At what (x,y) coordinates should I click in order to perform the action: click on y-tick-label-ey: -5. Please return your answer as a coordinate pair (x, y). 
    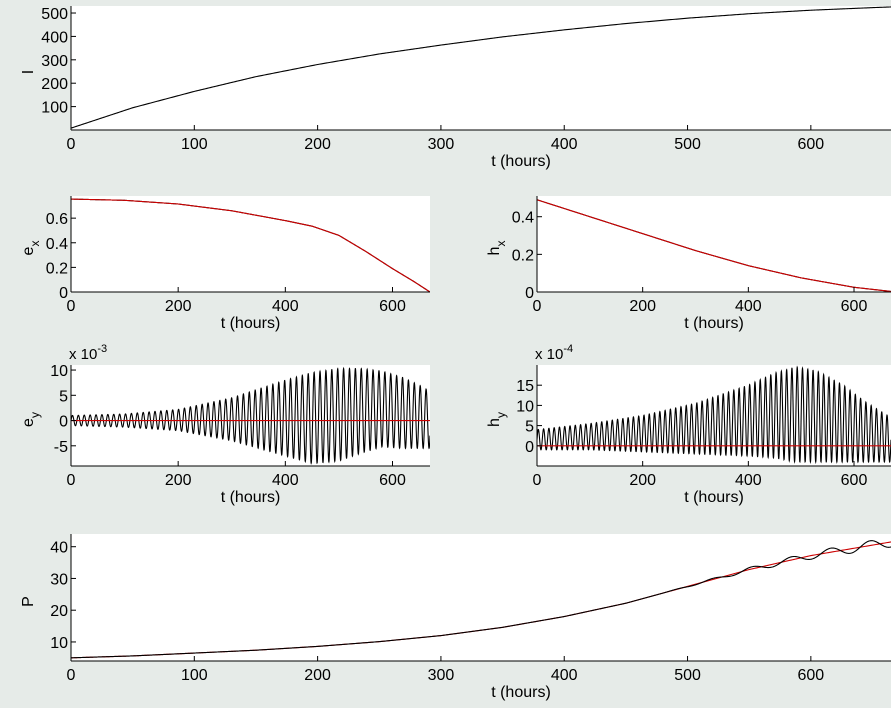
    Looking at the image, I should click on (61, 447).